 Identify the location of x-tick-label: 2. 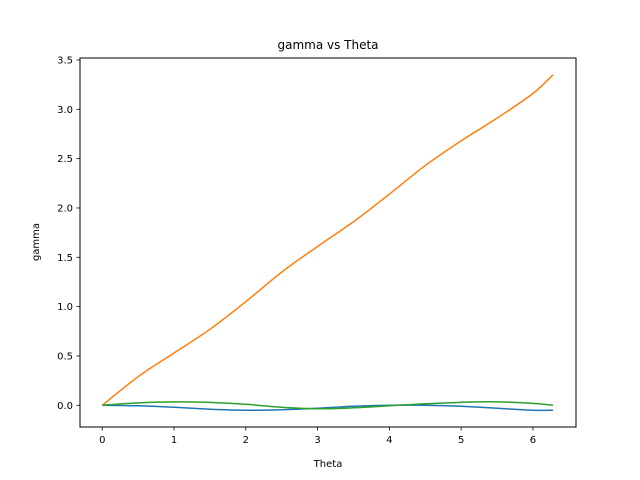
(246, 440).